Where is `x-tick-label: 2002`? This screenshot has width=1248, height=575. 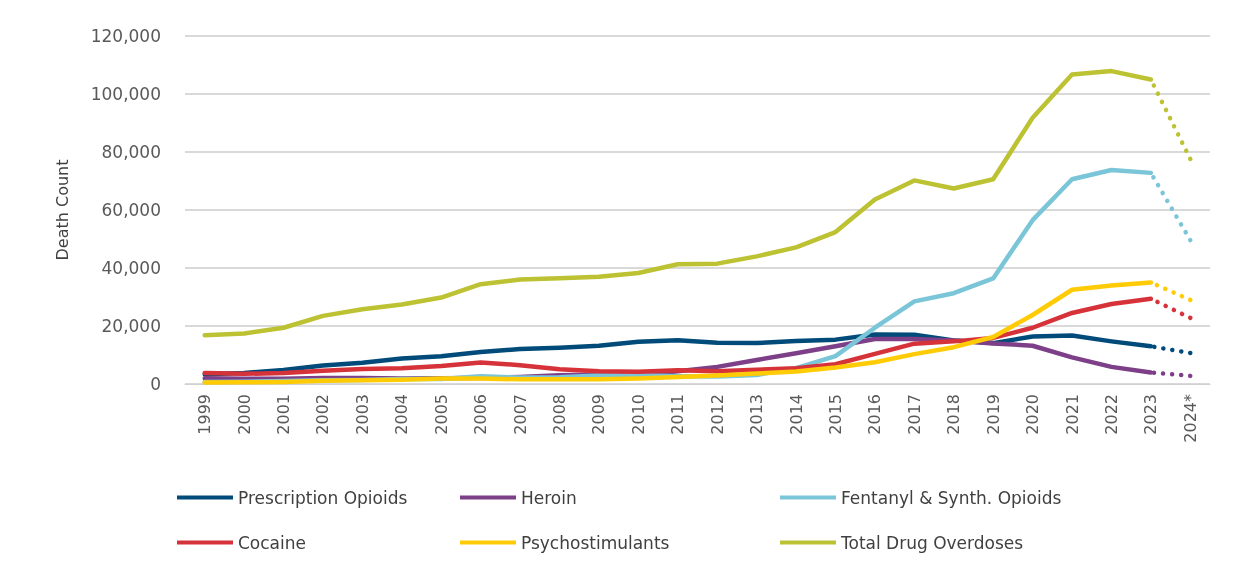
x-tick-label: 2002 is located at coordinates (323, 414).